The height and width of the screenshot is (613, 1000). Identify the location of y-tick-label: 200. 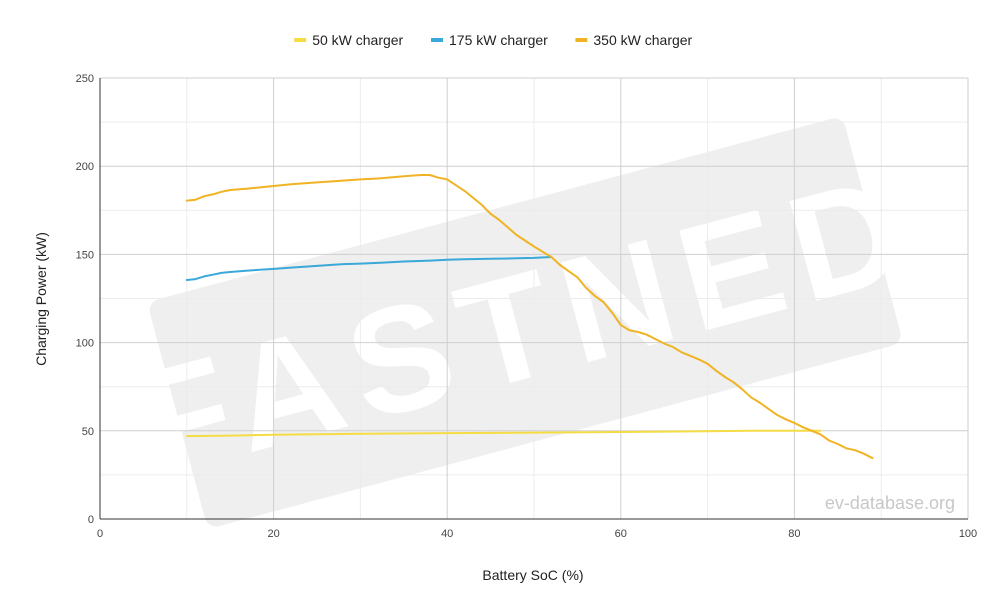
(85, 167).